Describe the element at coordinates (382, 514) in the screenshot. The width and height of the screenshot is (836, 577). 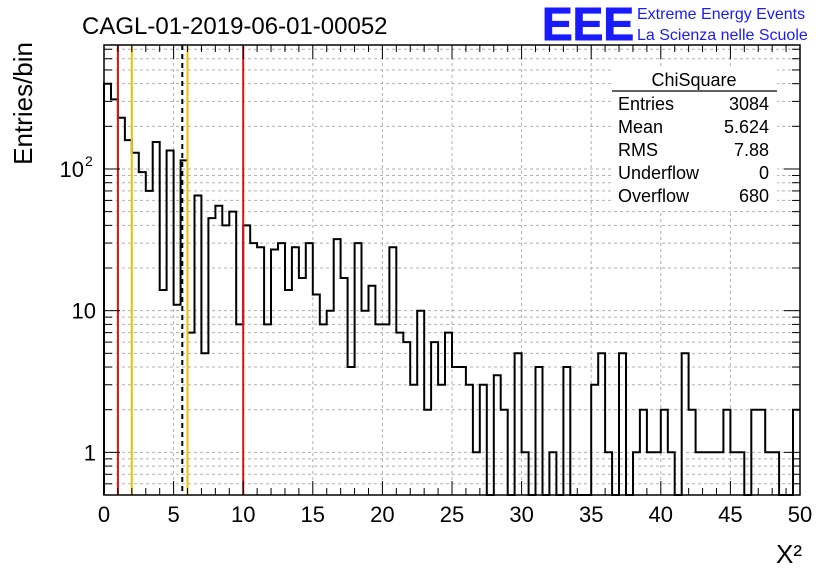
I see `x-tick-label: 20` at that location.